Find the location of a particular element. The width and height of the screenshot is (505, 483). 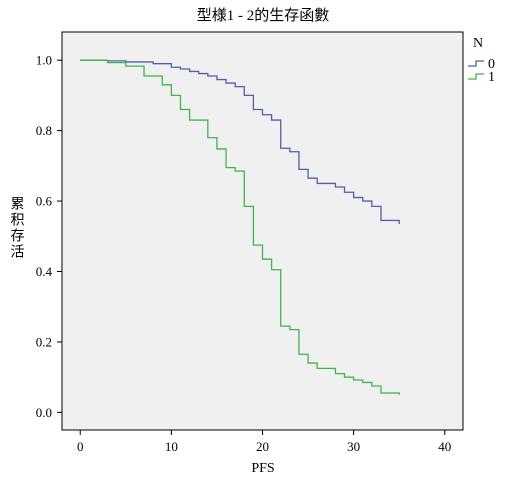

y-axis-ticks: 0.0 0.2 0.4 0.6 0.8 1.0 is located at coordinates (49, 236).